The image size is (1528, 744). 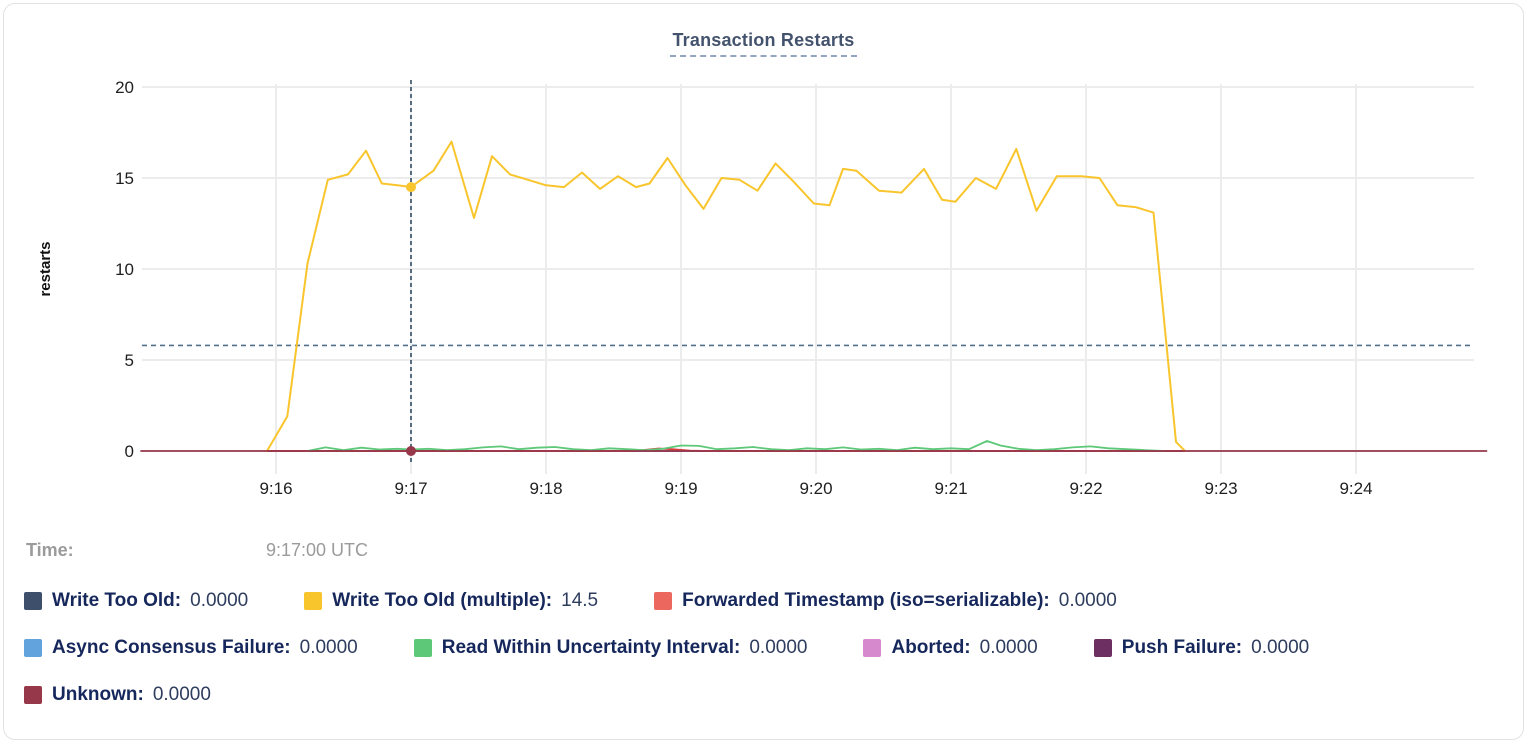 What do you see at coordinates (197, 550) in the screenshot?
I see `hover-time-row: Time: 9:17:00 UTC` at bounding box center [197, 550].